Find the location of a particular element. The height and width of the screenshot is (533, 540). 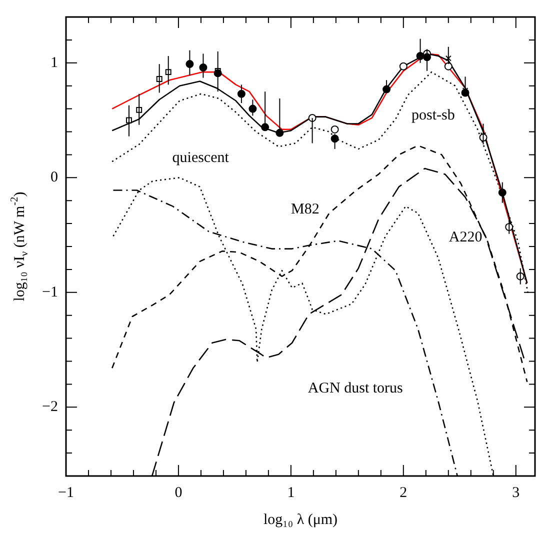

annotation: AGN dust torus is located at coordinates (356, 388).